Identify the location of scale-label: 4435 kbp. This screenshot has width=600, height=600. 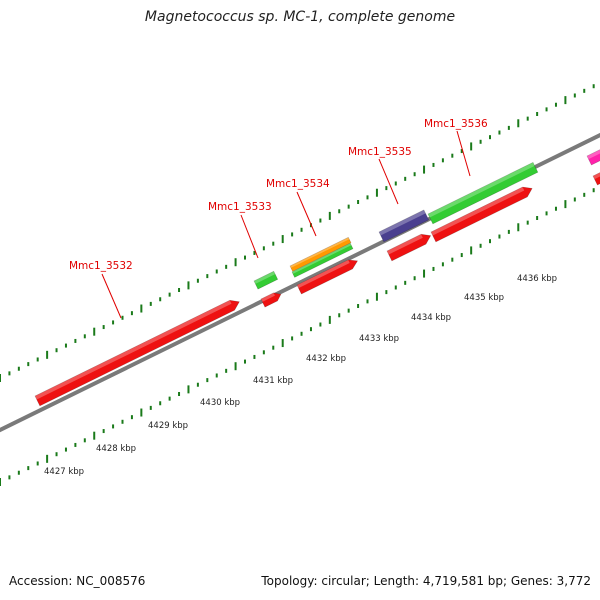
(484, 298).